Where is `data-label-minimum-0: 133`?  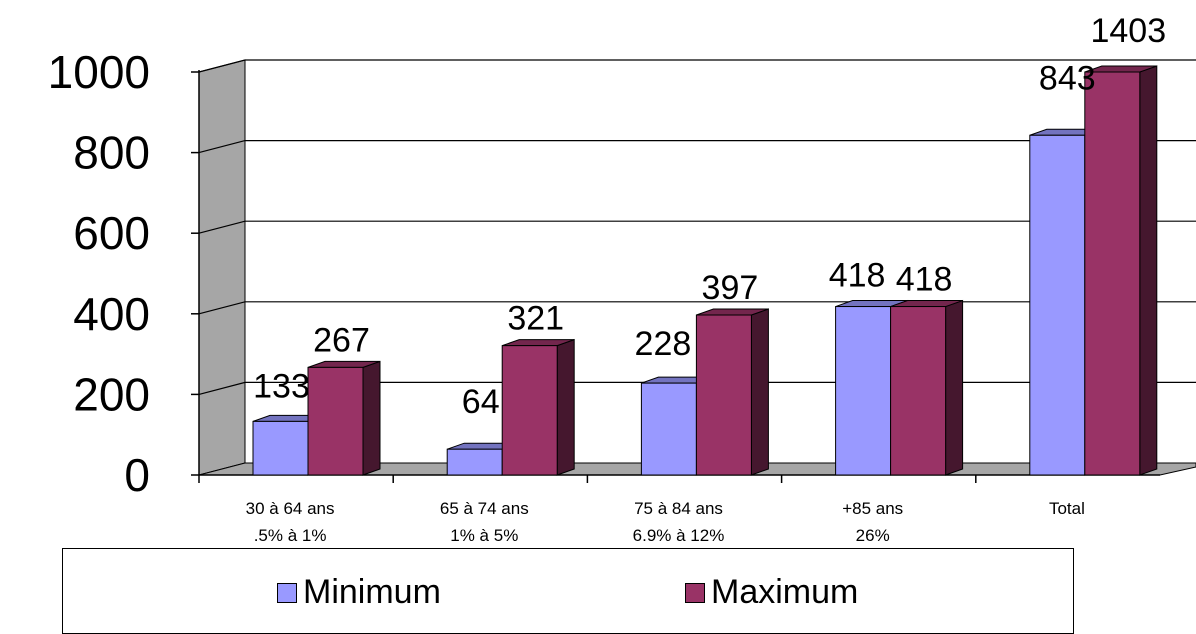 data-label-minimum-0: 133 is located at coordinates (281, 386).